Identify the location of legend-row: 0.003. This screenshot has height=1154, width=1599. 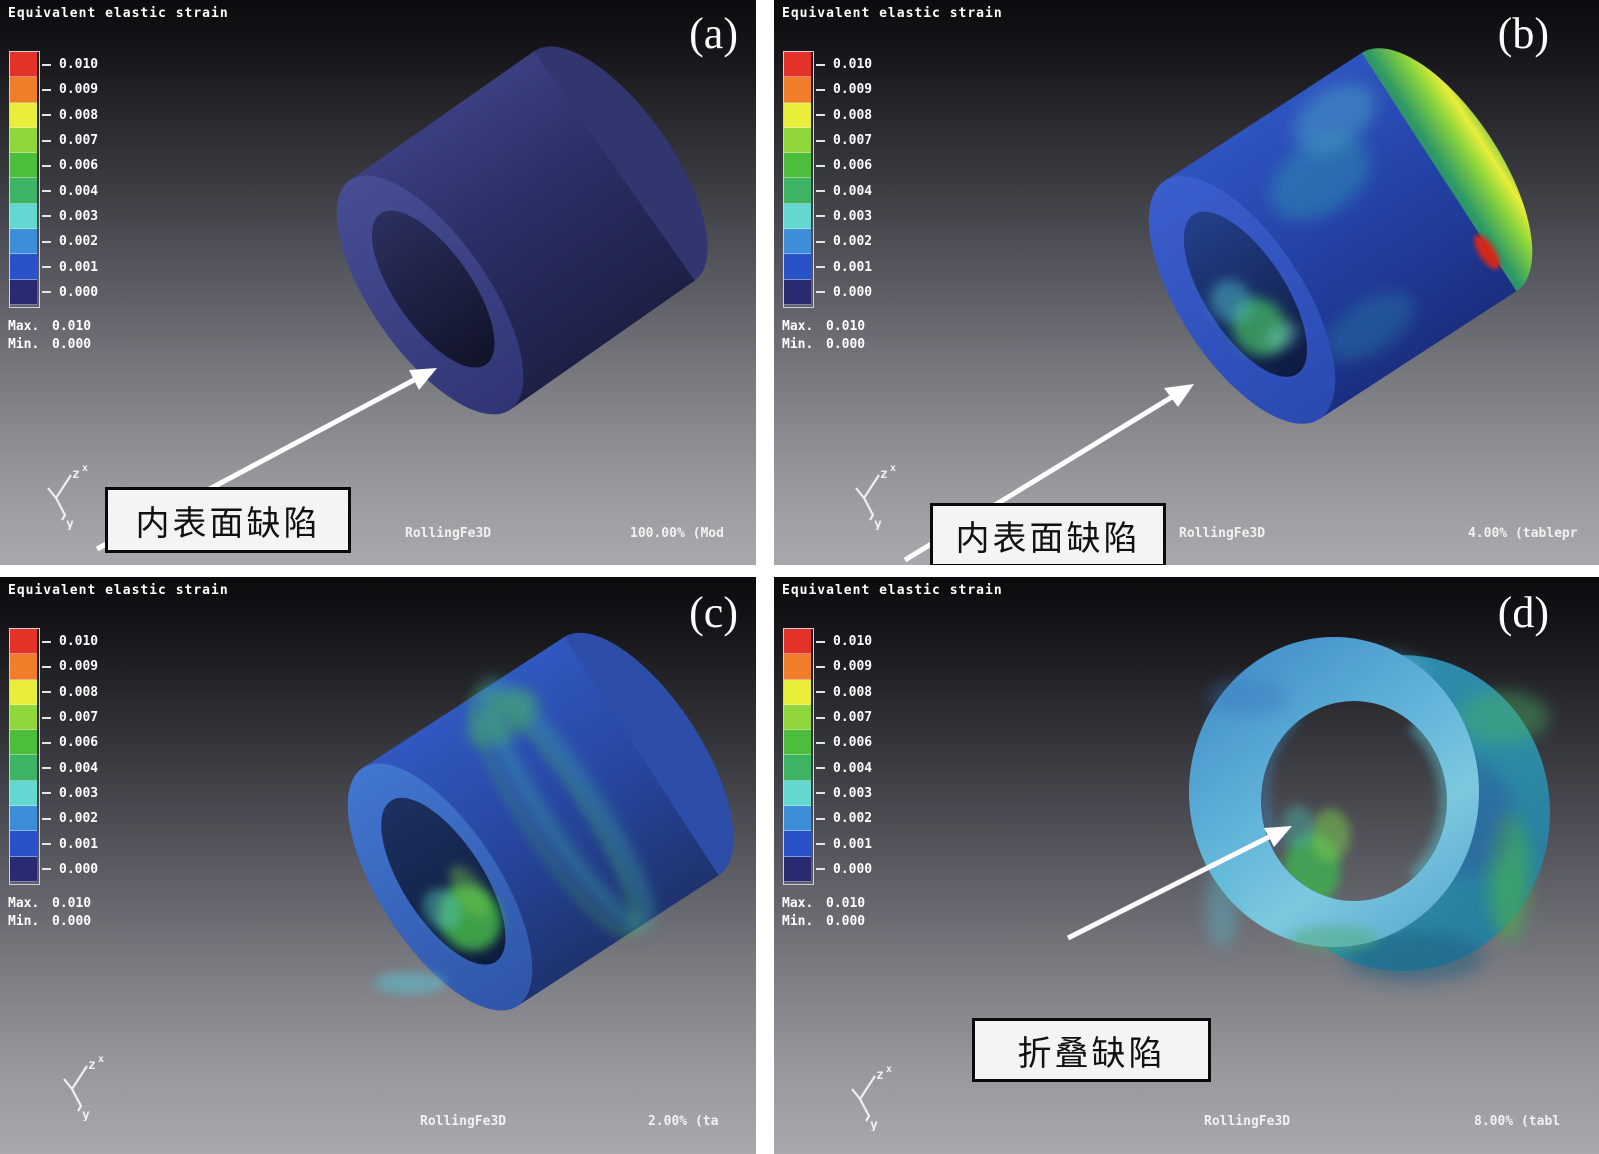
(54, 793).